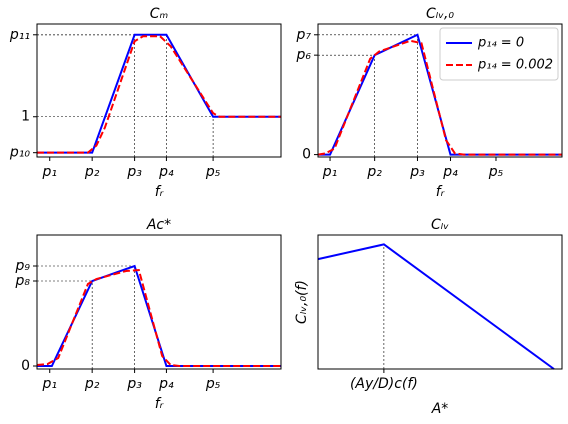  What do you see at coordinates (302, 302) in the screenshot?
I see `y-axis-label: Cₗᵥ,₀(f)` at bounding box center [302, 302].